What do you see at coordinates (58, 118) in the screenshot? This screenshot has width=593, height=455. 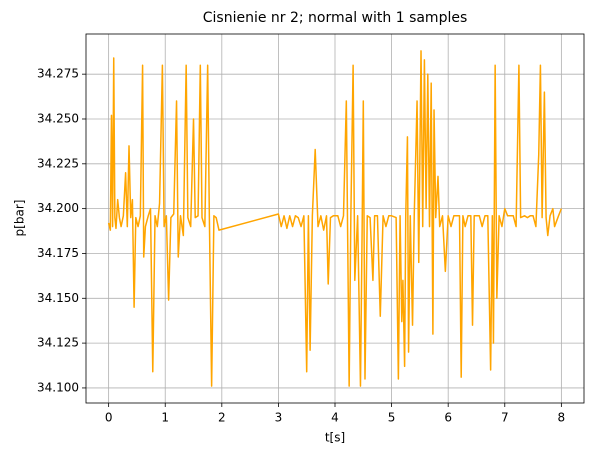 I see `y-tick-label: 34.250` at bounding box center [58, 118].